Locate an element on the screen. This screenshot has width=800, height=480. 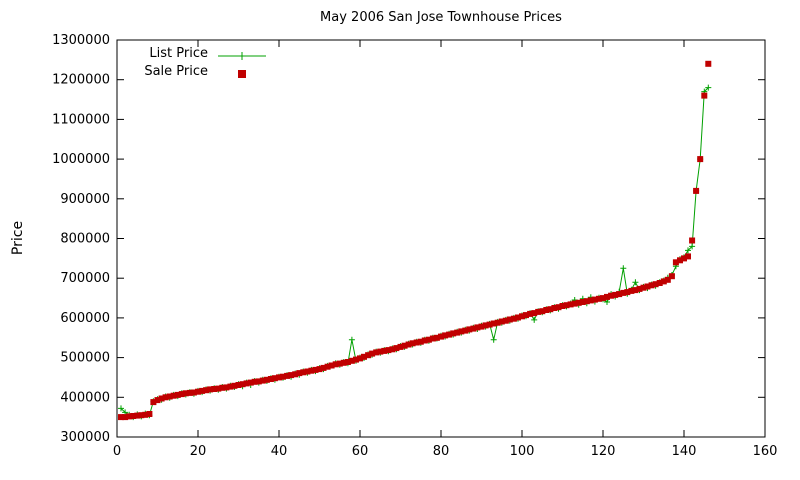
svg-text: 160 is located at coordinates (765, 451).